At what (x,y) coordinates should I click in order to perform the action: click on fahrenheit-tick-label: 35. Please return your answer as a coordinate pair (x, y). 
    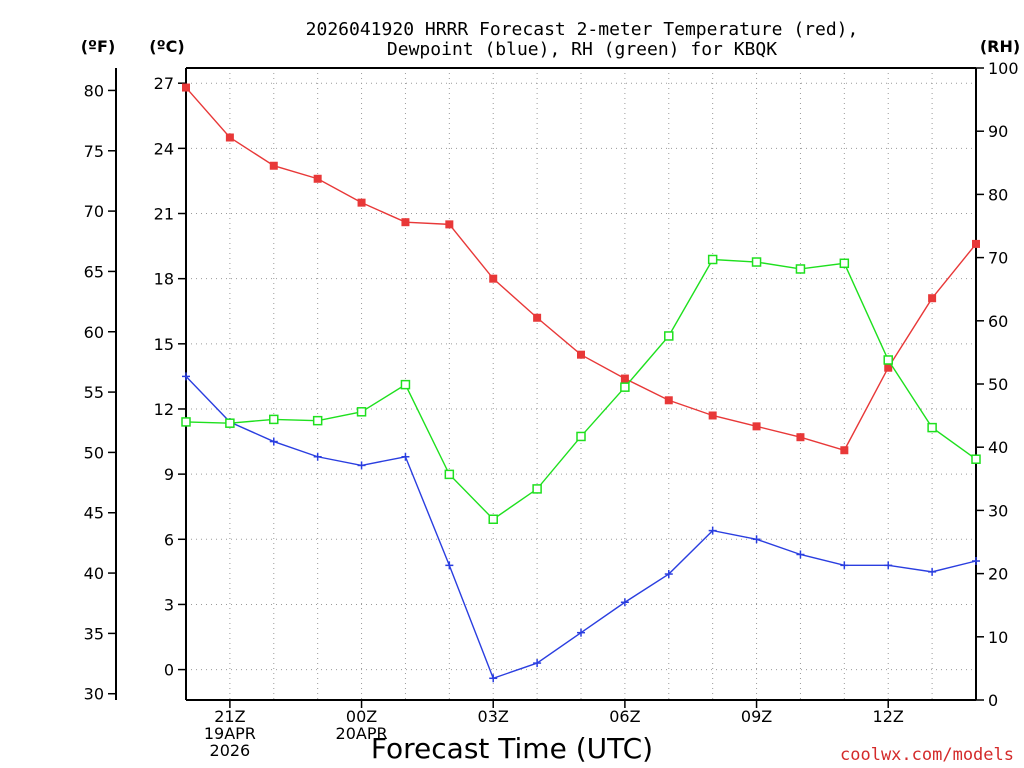
    Looking at the image, I should click on (94, 633).